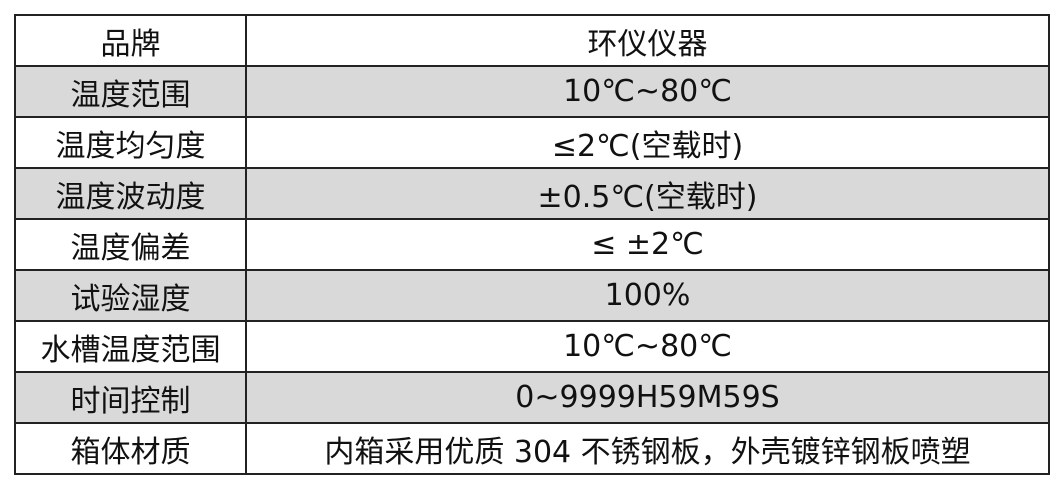 Image resolution: width=1062 pixels, height=500 pixels. I want to click on table-row: 温度波动度 ±0.5℃(空载时), so click(532, 193).